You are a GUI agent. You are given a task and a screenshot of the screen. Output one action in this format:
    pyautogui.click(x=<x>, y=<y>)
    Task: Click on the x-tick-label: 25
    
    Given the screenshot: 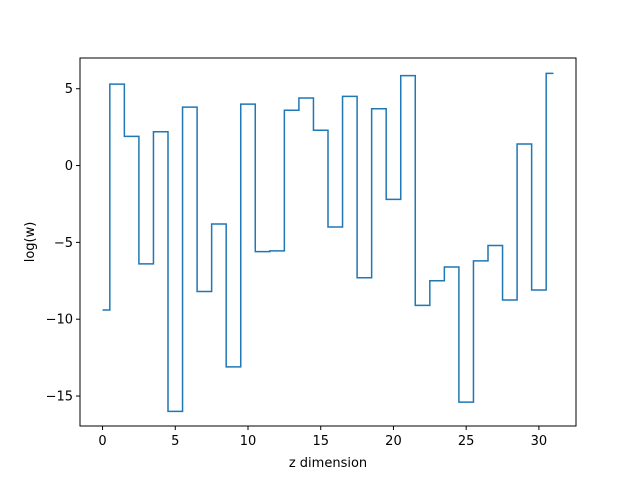 What is the action you would take?
    pyautogui.click(x=466, y=441)
    